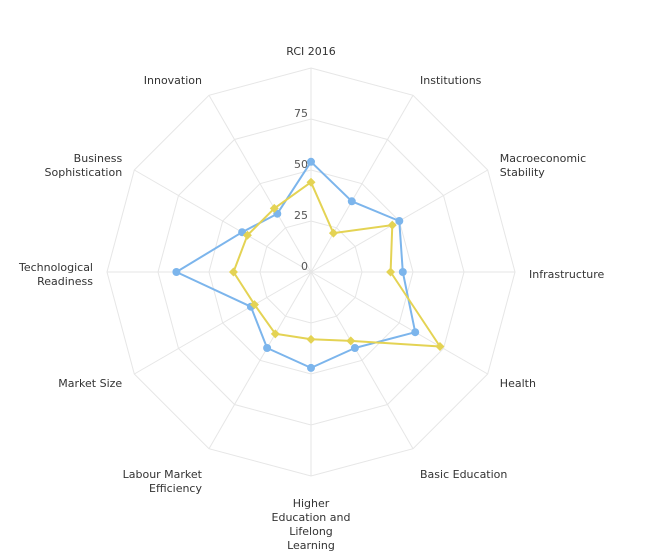 The image size is (658, 556). I want to click on axis-label-line: Institutions, so click(451, 80).